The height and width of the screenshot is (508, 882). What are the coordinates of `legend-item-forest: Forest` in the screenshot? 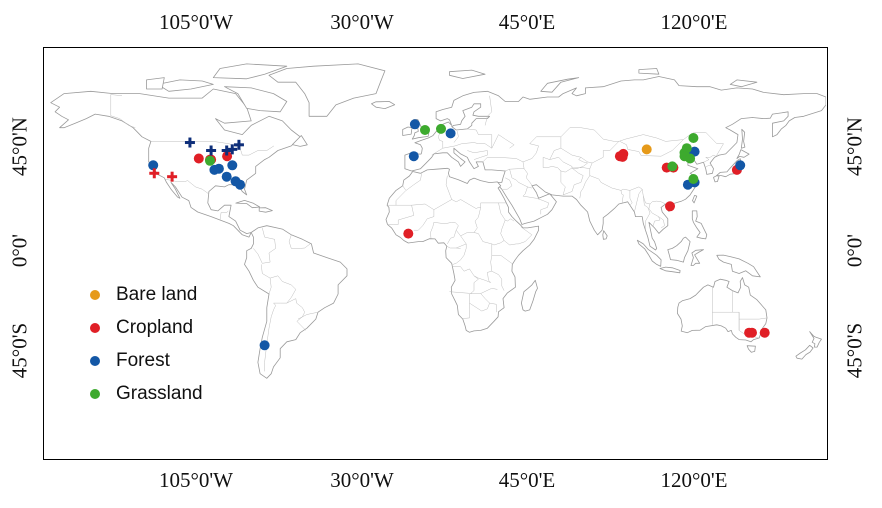 It's located at (146, 360).